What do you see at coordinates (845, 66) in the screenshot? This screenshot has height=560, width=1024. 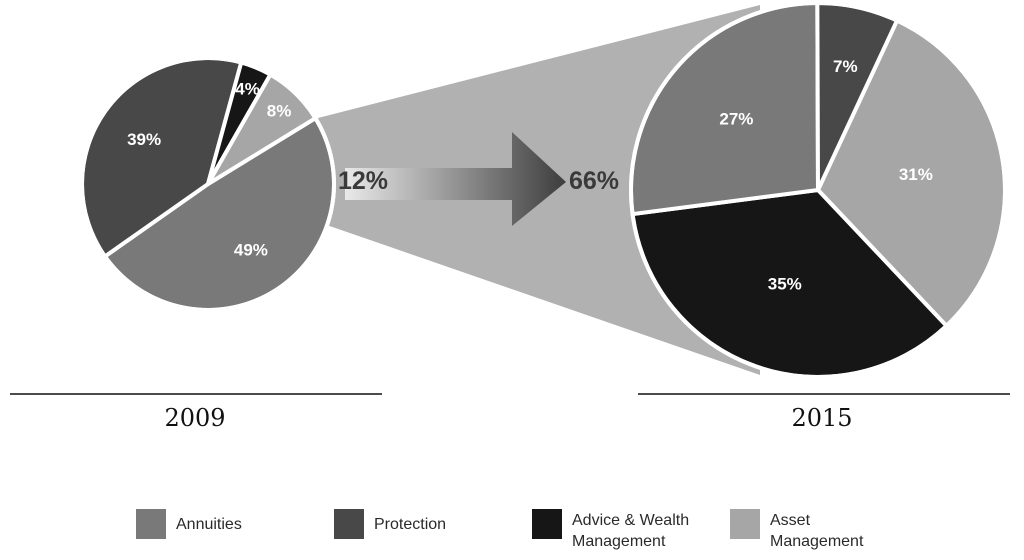 I see `pie-2015-label-protection: 7%` at bounding box center [845, 66].